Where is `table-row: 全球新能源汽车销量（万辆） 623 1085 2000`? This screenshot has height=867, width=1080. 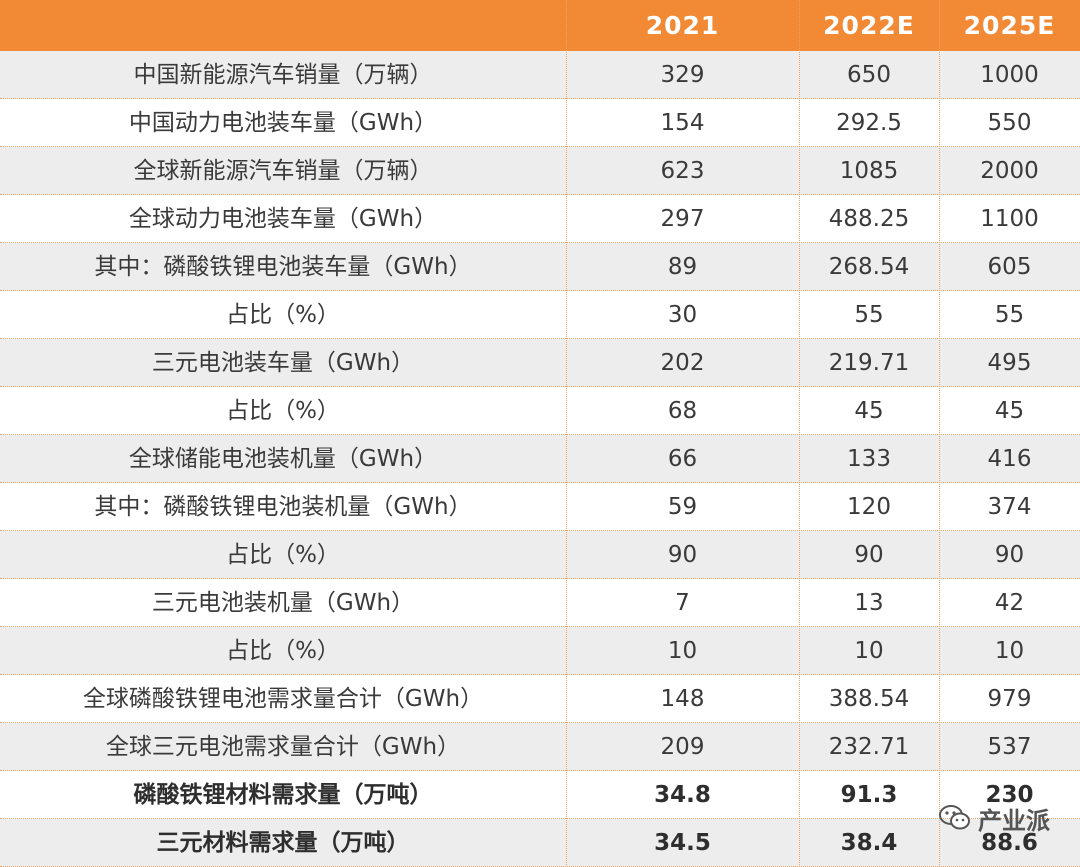
table-row: 全球新能源汽车销量（万辆） 623 1085 2000 is located at coordinates (540, 171).